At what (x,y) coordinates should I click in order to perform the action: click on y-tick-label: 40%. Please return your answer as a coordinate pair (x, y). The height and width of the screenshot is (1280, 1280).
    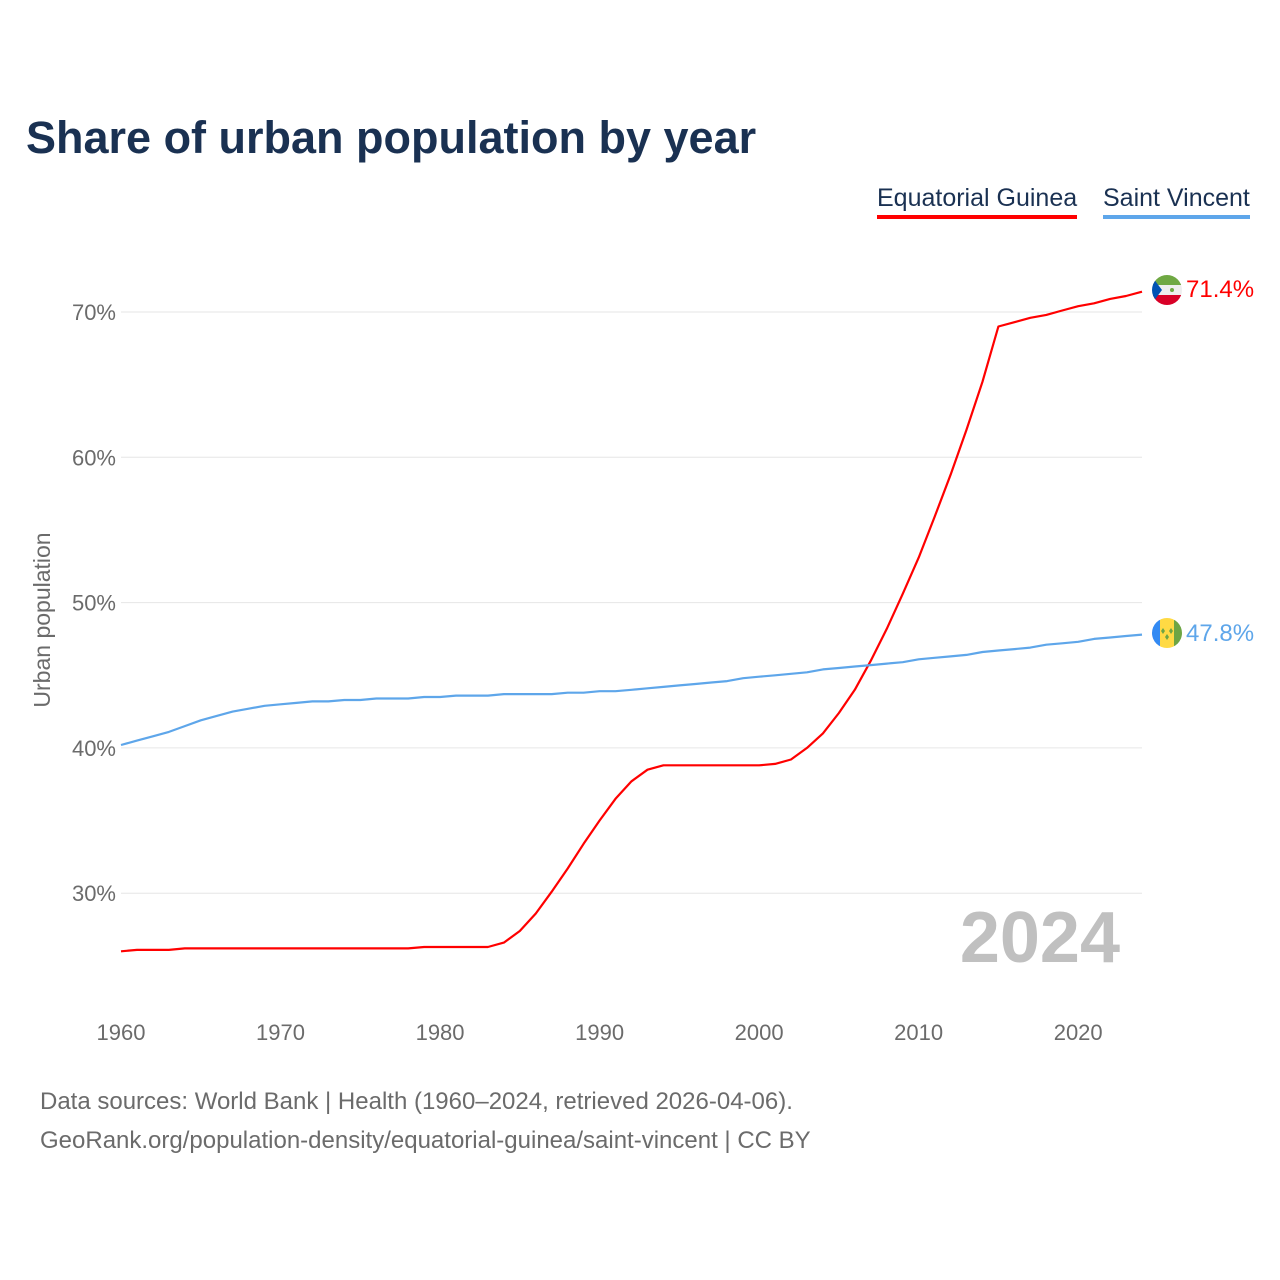
    Looking at the image, I should click on (94, 748).